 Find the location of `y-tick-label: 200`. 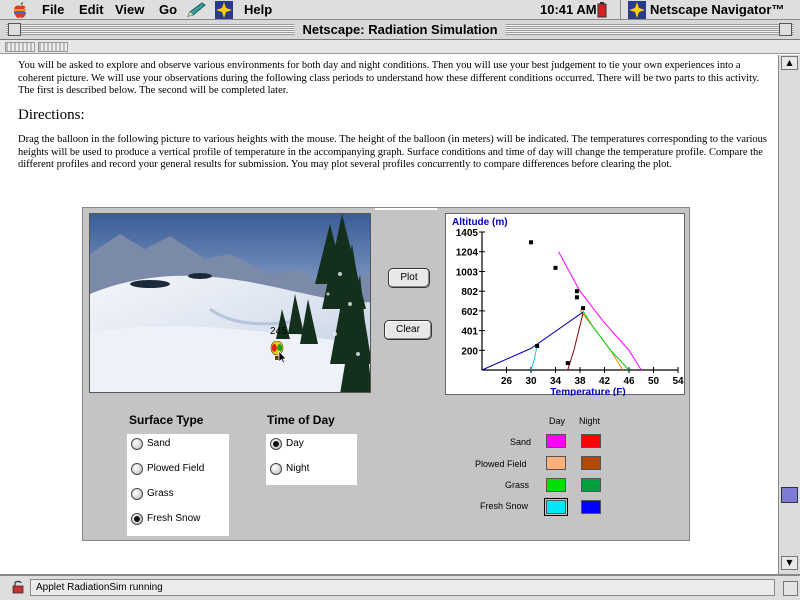

y-tick-label: 200 is located at coordinates (469, 351).